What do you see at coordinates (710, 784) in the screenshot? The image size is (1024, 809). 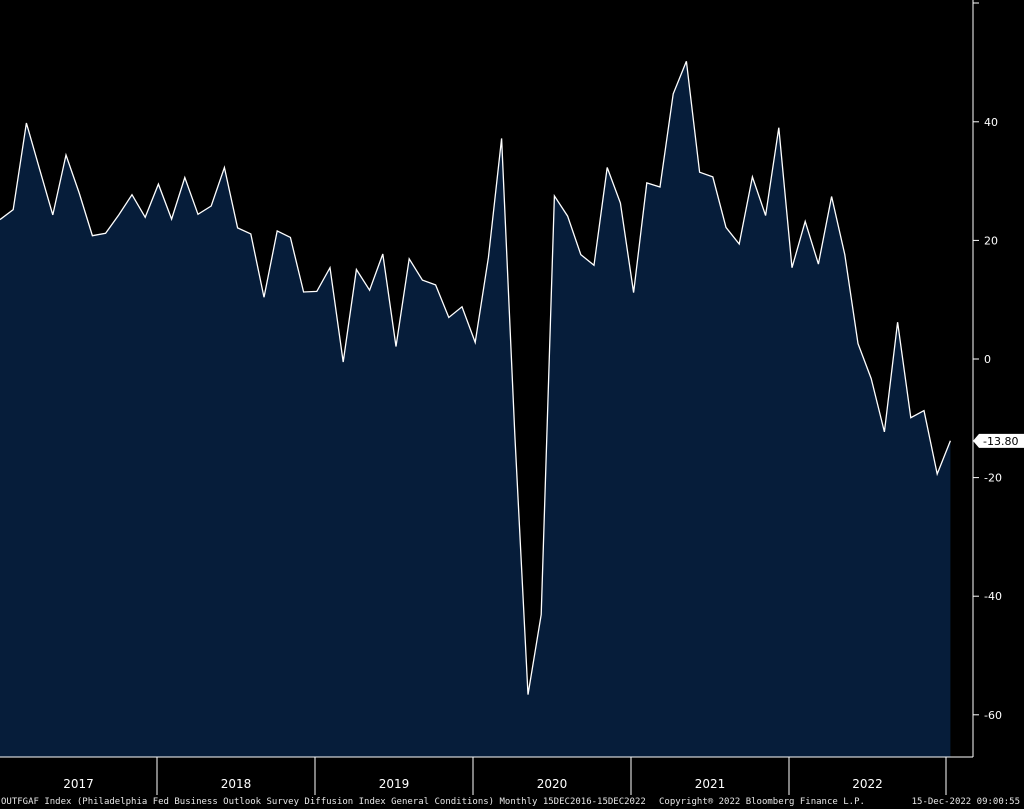 I see `x-year-label-2021: 2021` at bounding box center [710, 784].